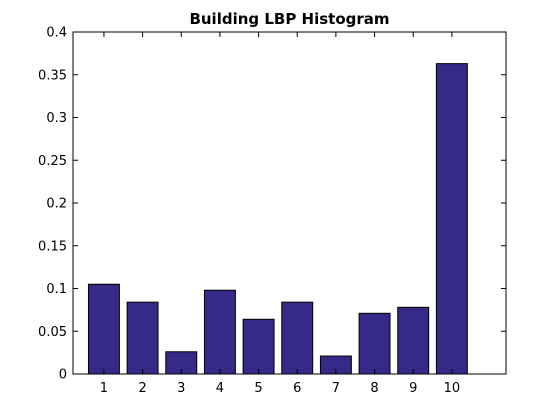 This screenshot has height=420, width=560. Describe the element at coordinates (52, 161) in the screenshot. I see `y-tick-label: 0.25` at that location.